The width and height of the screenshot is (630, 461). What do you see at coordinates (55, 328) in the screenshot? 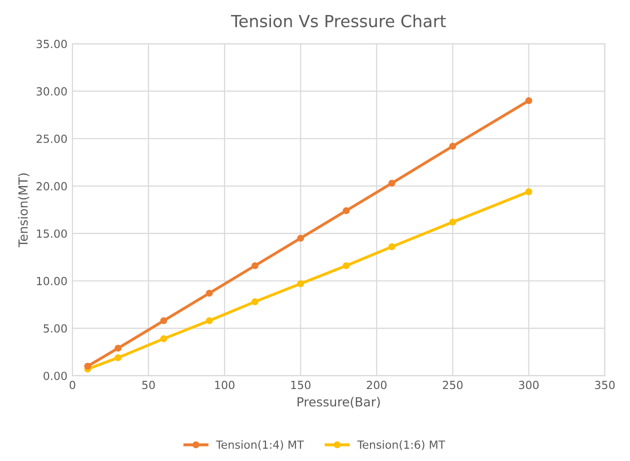
I see `y-tick-label: 5.00` at bounding box center [55, 328].